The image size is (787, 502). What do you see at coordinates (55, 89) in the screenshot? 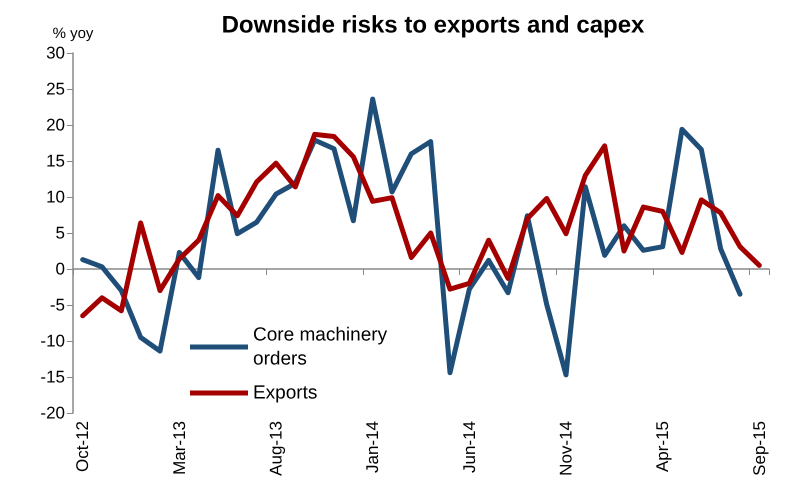
I see `y-tick-label: 25` at bounding box center [55, 89].